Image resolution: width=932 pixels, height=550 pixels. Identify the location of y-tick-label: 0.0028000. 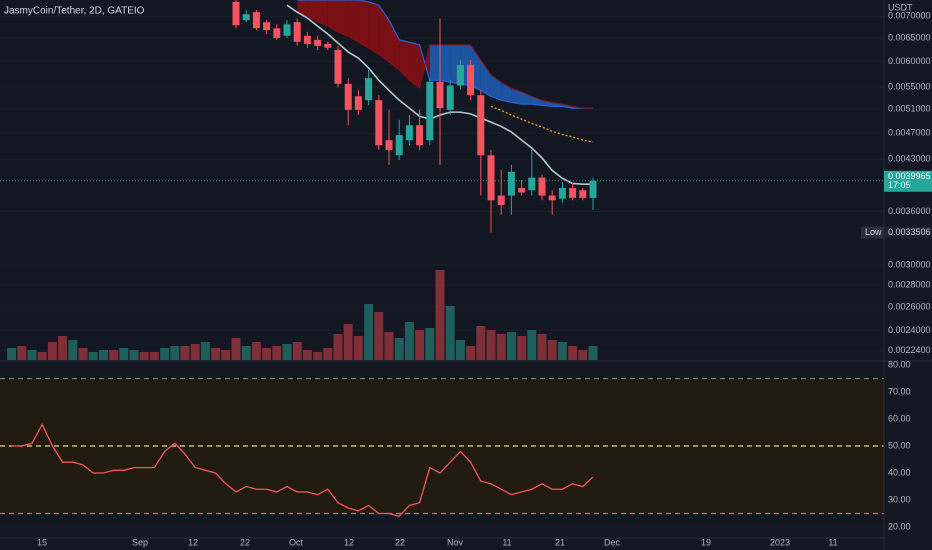
(909, 285).